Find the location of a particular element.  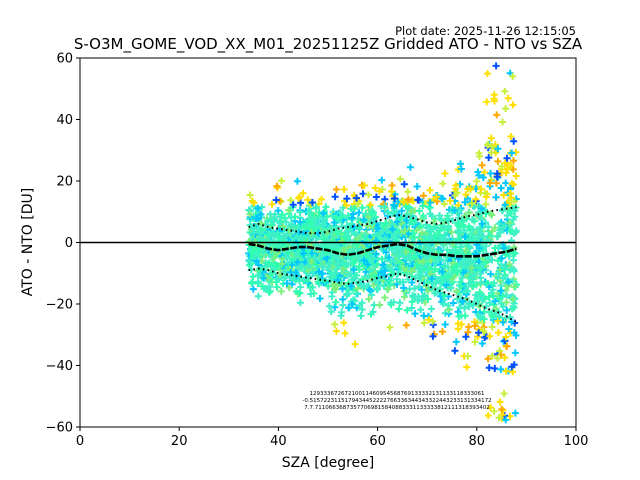

y-tick-label: 0 is located at coordinates (69, 243).